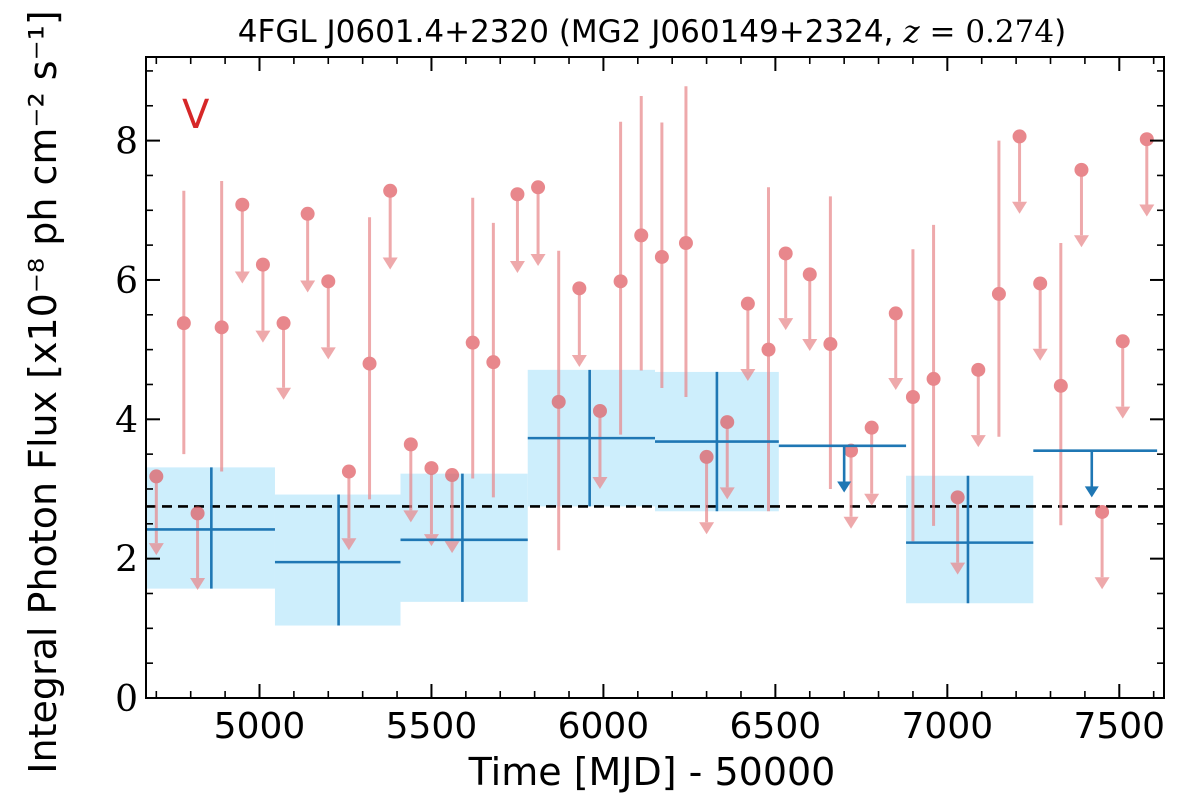  I want to click on x-tick-label: 6500, so click(776, 726).